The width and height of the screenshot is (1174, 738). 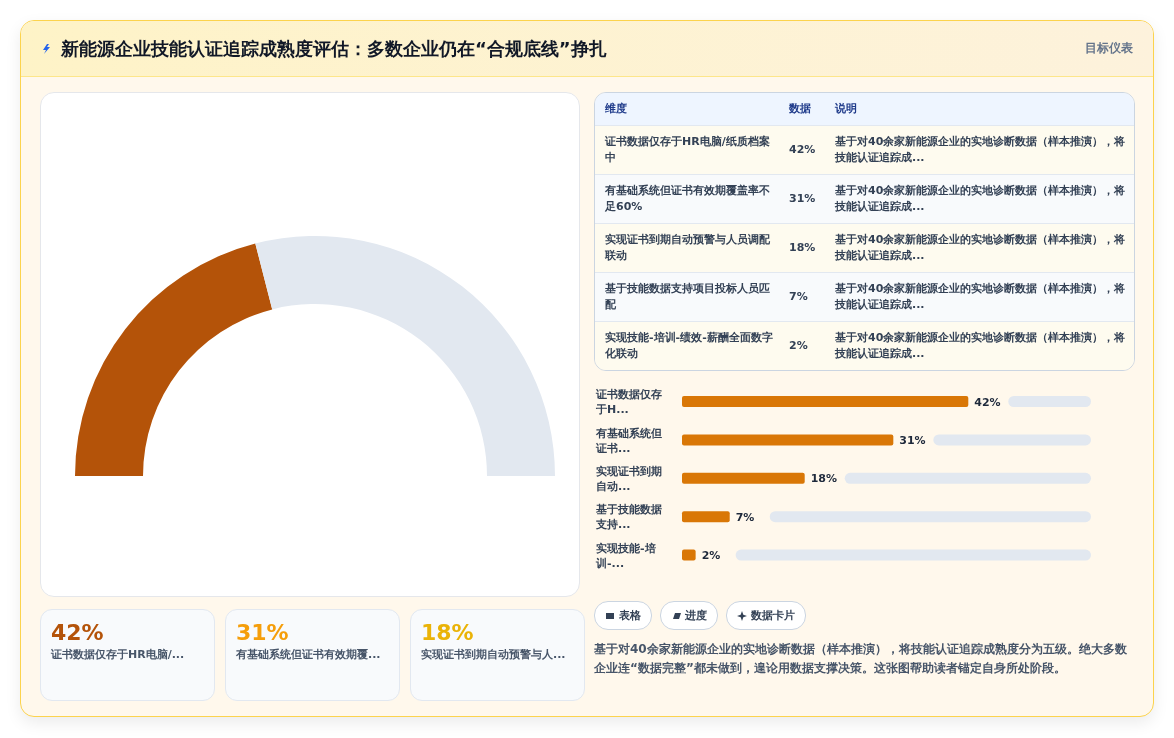 I want to click on text: 2%, so click(x=798, y=346).